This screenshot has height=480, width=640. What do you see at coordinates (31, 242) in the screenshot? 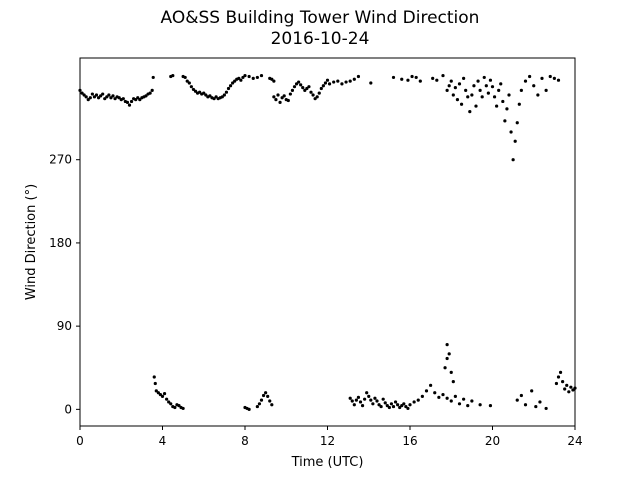
I see `y-axis-label: Wind Direction (°)` at bounding box center [31, 242].